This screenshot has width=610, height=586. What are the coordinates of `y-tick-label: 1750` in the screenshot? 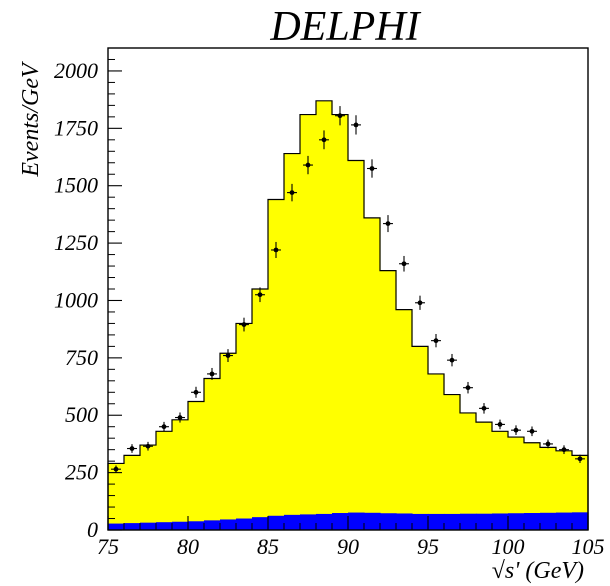 It's located at (76, 127).